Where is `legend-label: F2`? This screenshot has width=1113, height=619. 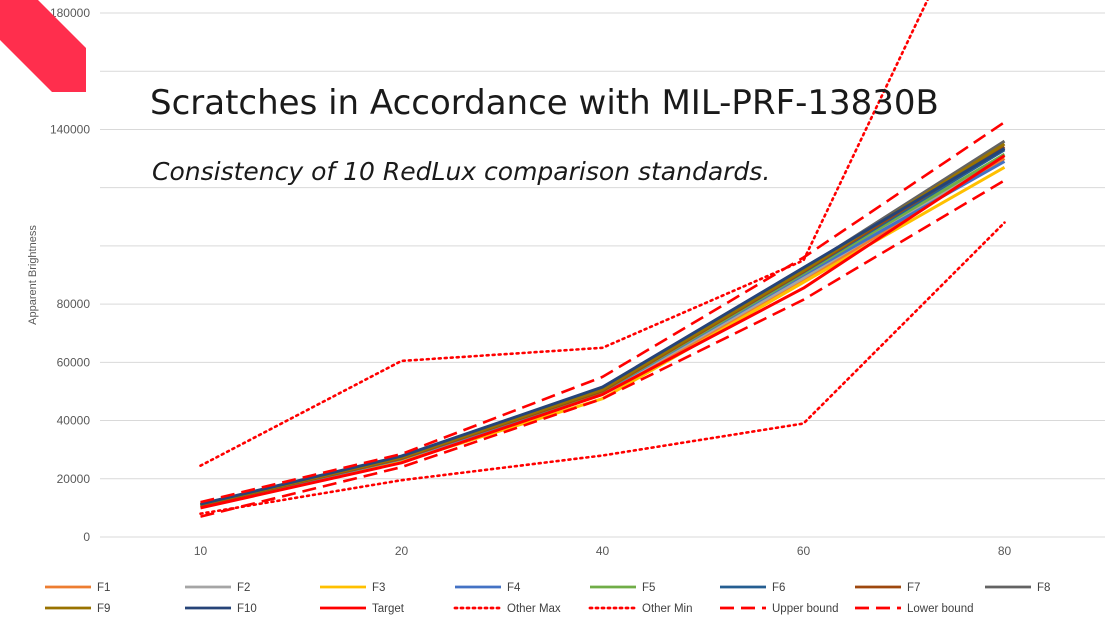
legend-label: F2 is located at coordinates (243, 588).